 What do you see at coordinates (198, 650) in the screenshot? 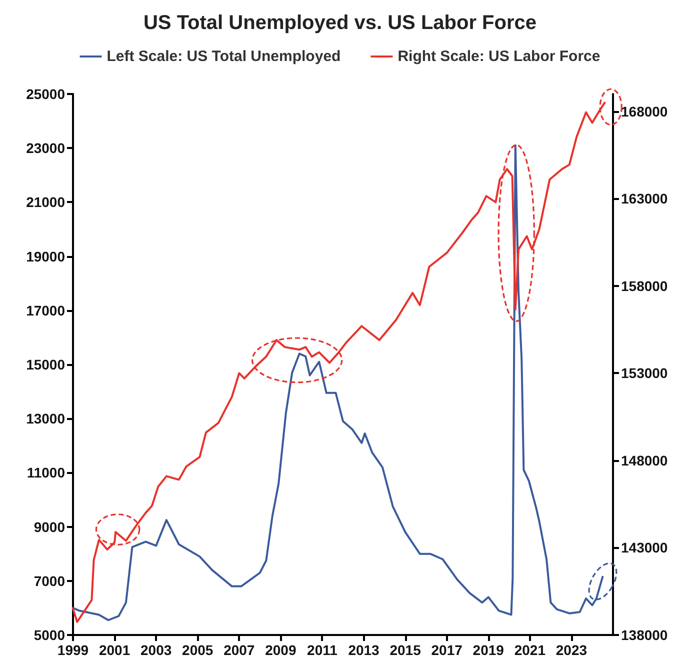
I see `x-tick-label: 2005` at bounding box center [198, 650].